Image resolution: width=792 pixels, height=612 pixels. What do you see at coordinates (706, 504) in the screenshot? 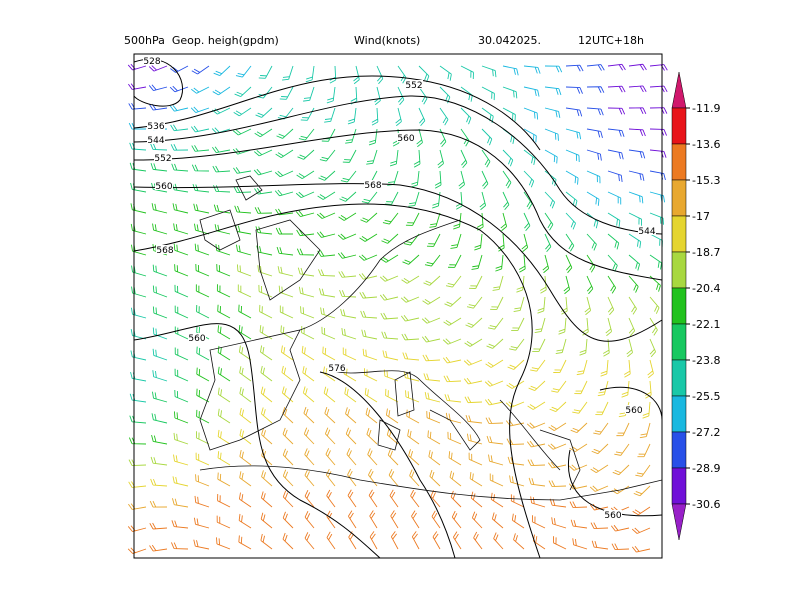
I see `colorbar-label: -30.6` at bounding box center [706, 504].